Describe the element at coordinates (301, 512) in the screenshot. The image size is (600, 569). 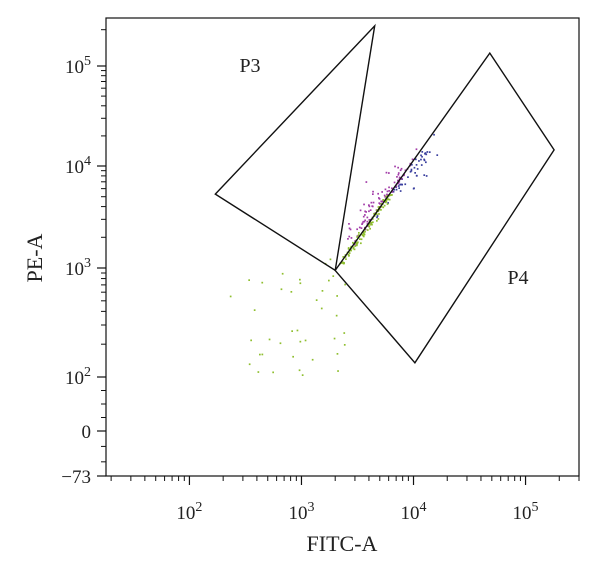
I see `x-tick-label: 10³` at that location.